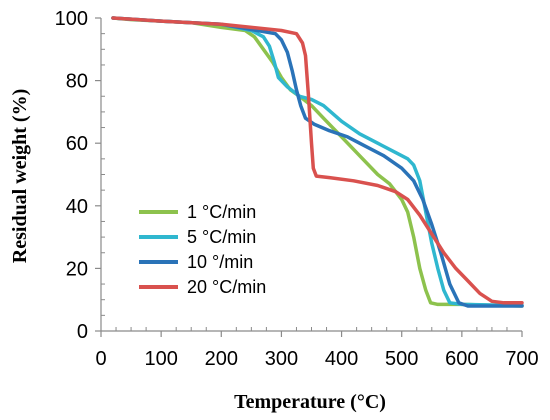 The image size is (550, 420). What do you see at coordinates (77, 269) in the screenshot?
I see `y-tick-label: 20` at bounding box center [77, 269].